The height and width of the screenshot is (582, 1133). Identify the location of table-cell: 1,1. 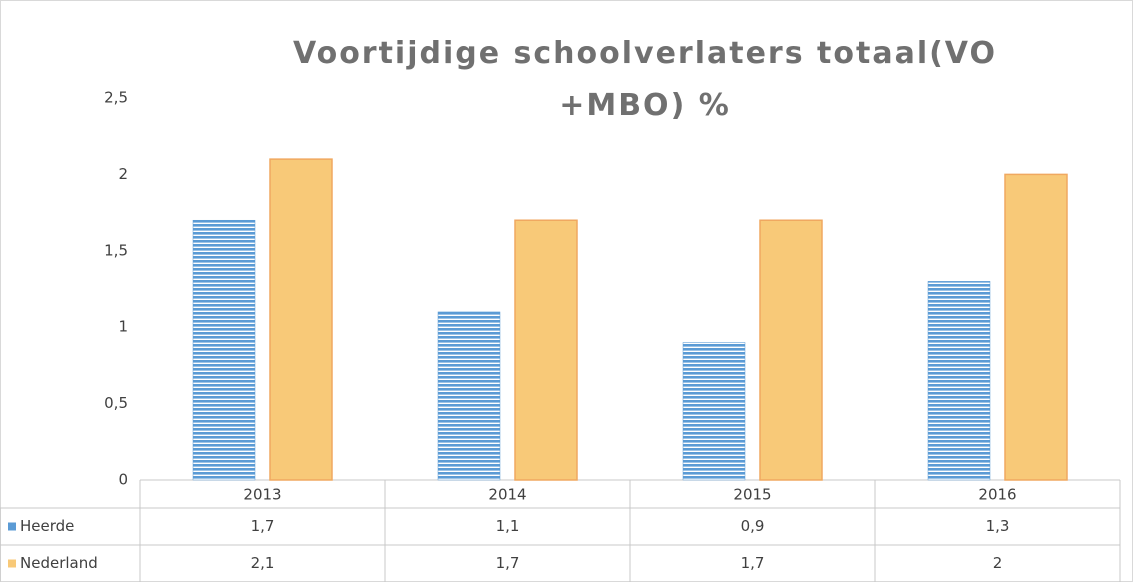
(508, 526).